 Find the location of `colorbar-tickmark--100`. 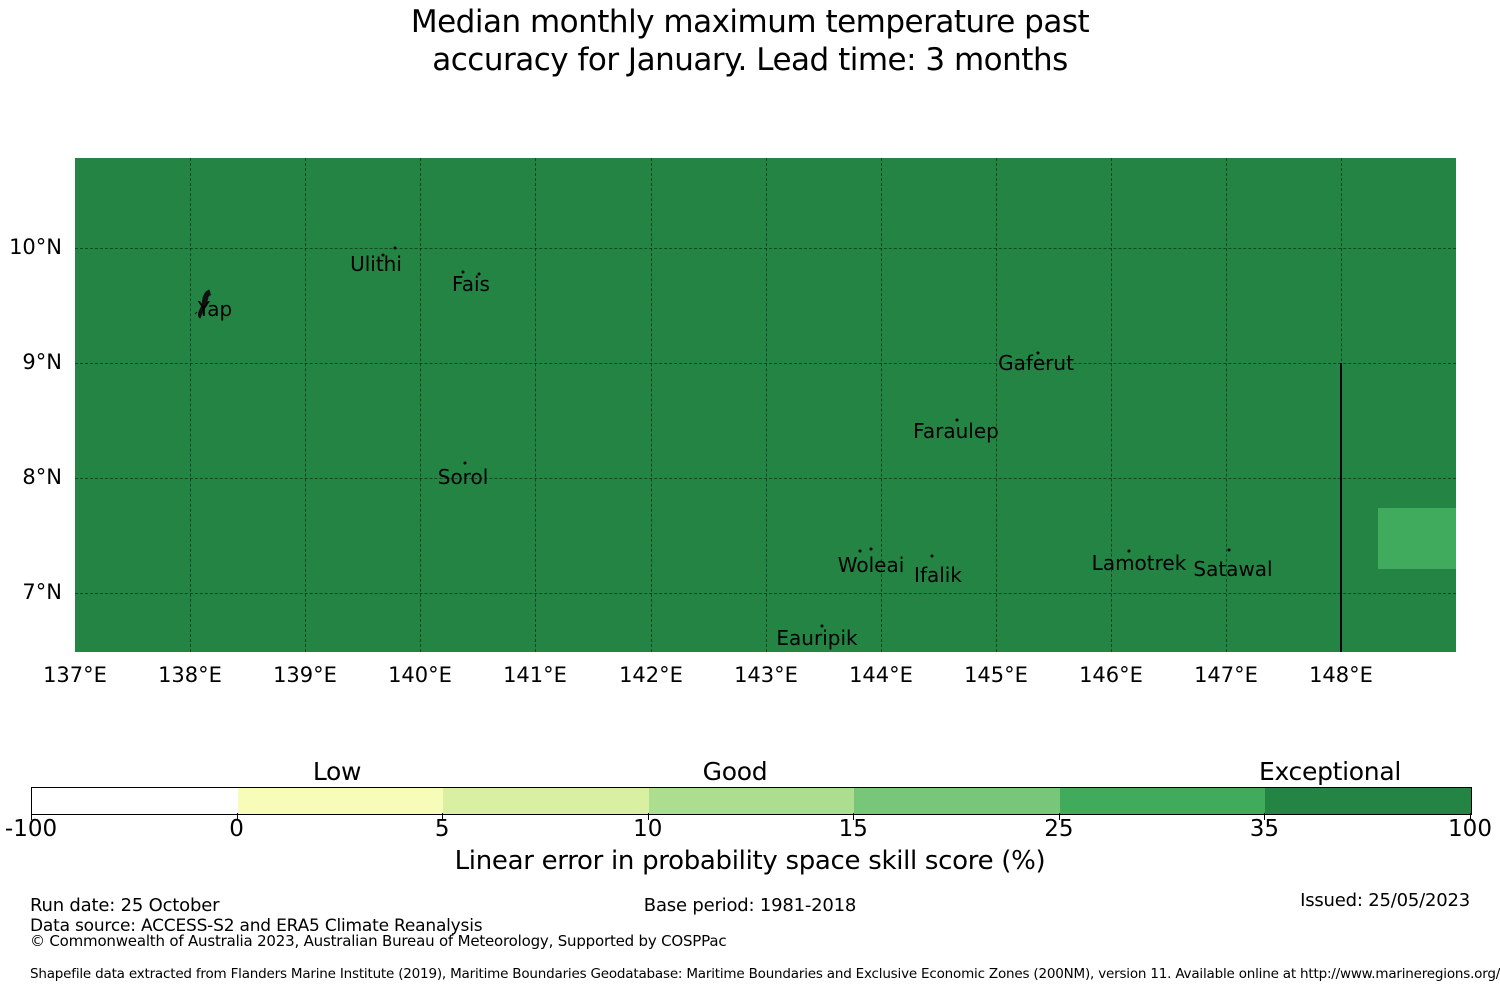

colorbar-tickmark--100 is located at coordinates (31, 816).